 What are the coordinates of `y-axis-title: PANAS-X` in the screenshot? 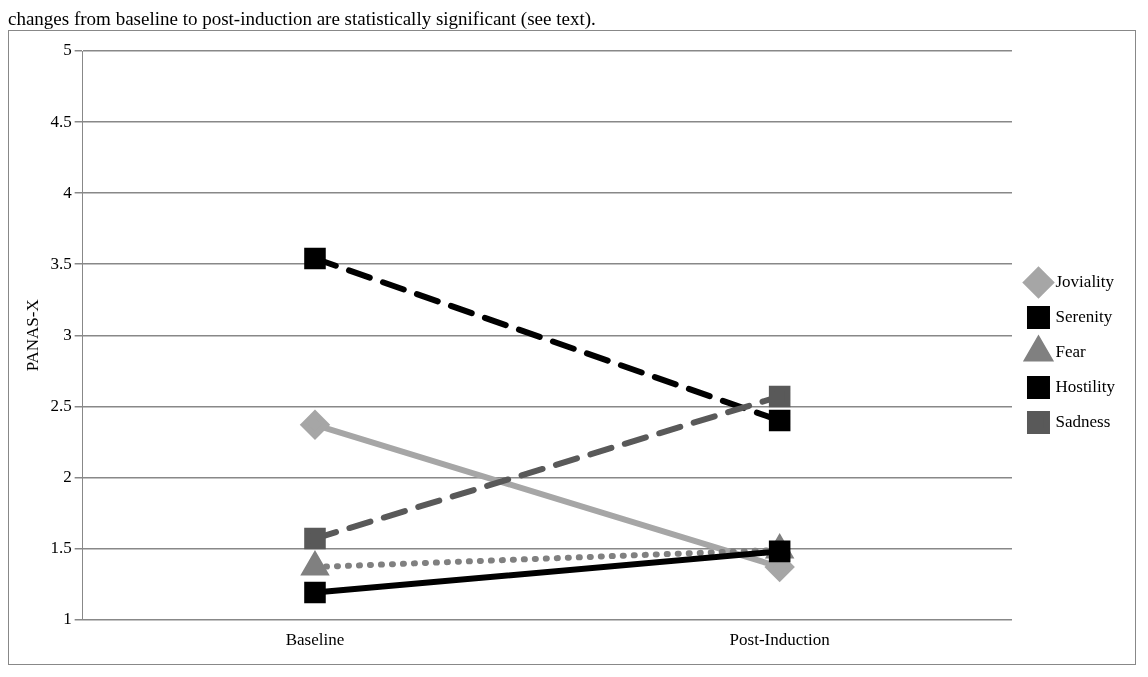 It's located at (32, 335).